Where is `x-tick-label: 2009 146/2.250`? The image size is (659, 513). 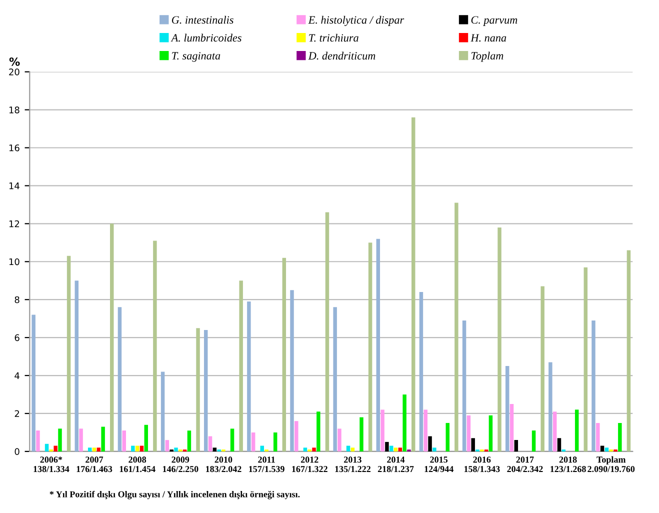 x-tick-label: 2009 146/2.250 is located at coordinates (180, 464).